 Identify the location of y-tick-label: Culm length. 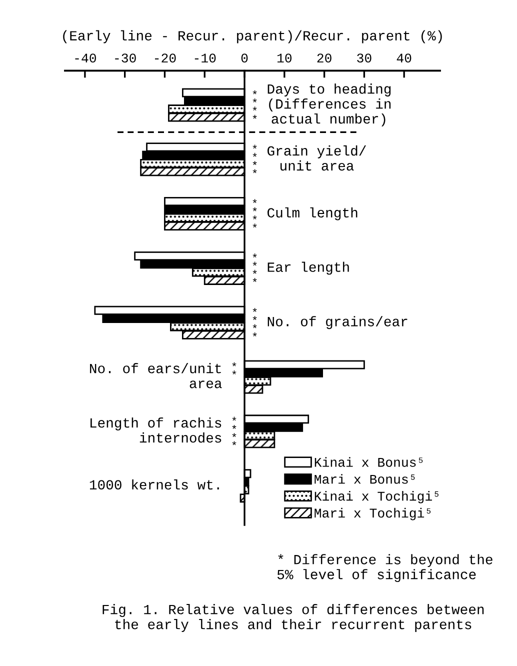
(313, 213).